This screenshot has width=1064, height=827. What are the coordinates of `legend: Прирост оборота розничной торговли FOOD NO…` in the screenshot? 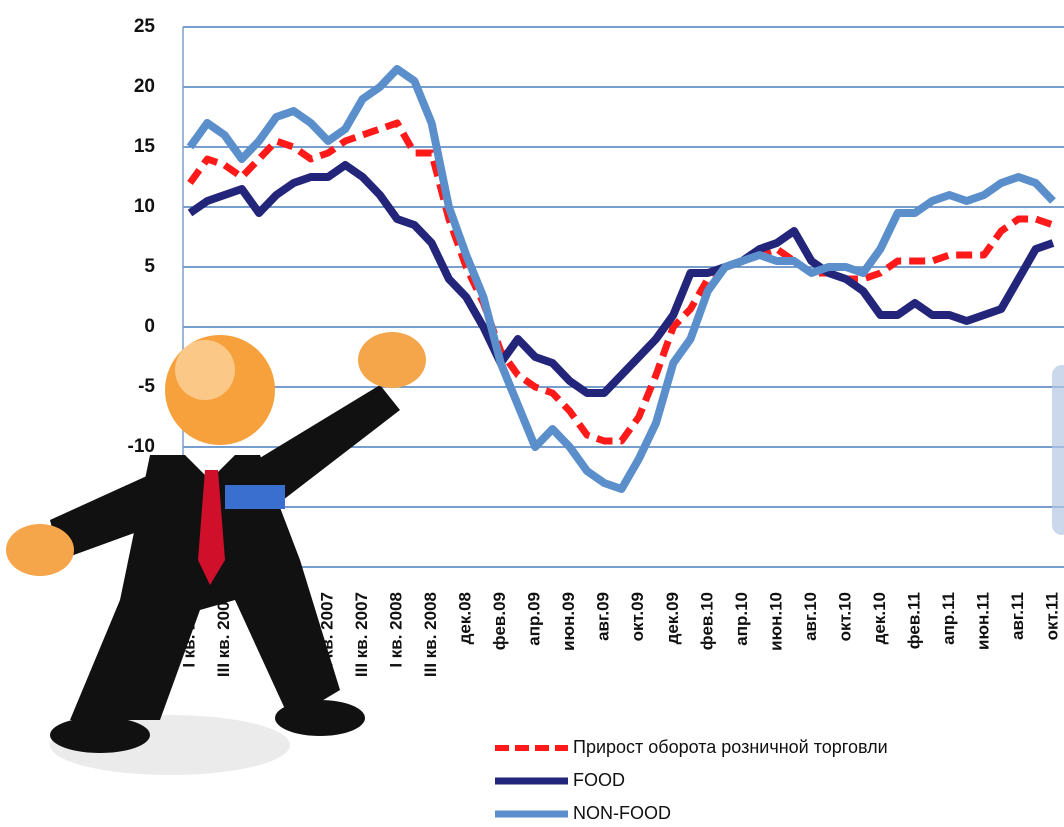 It's located at (691, 780).